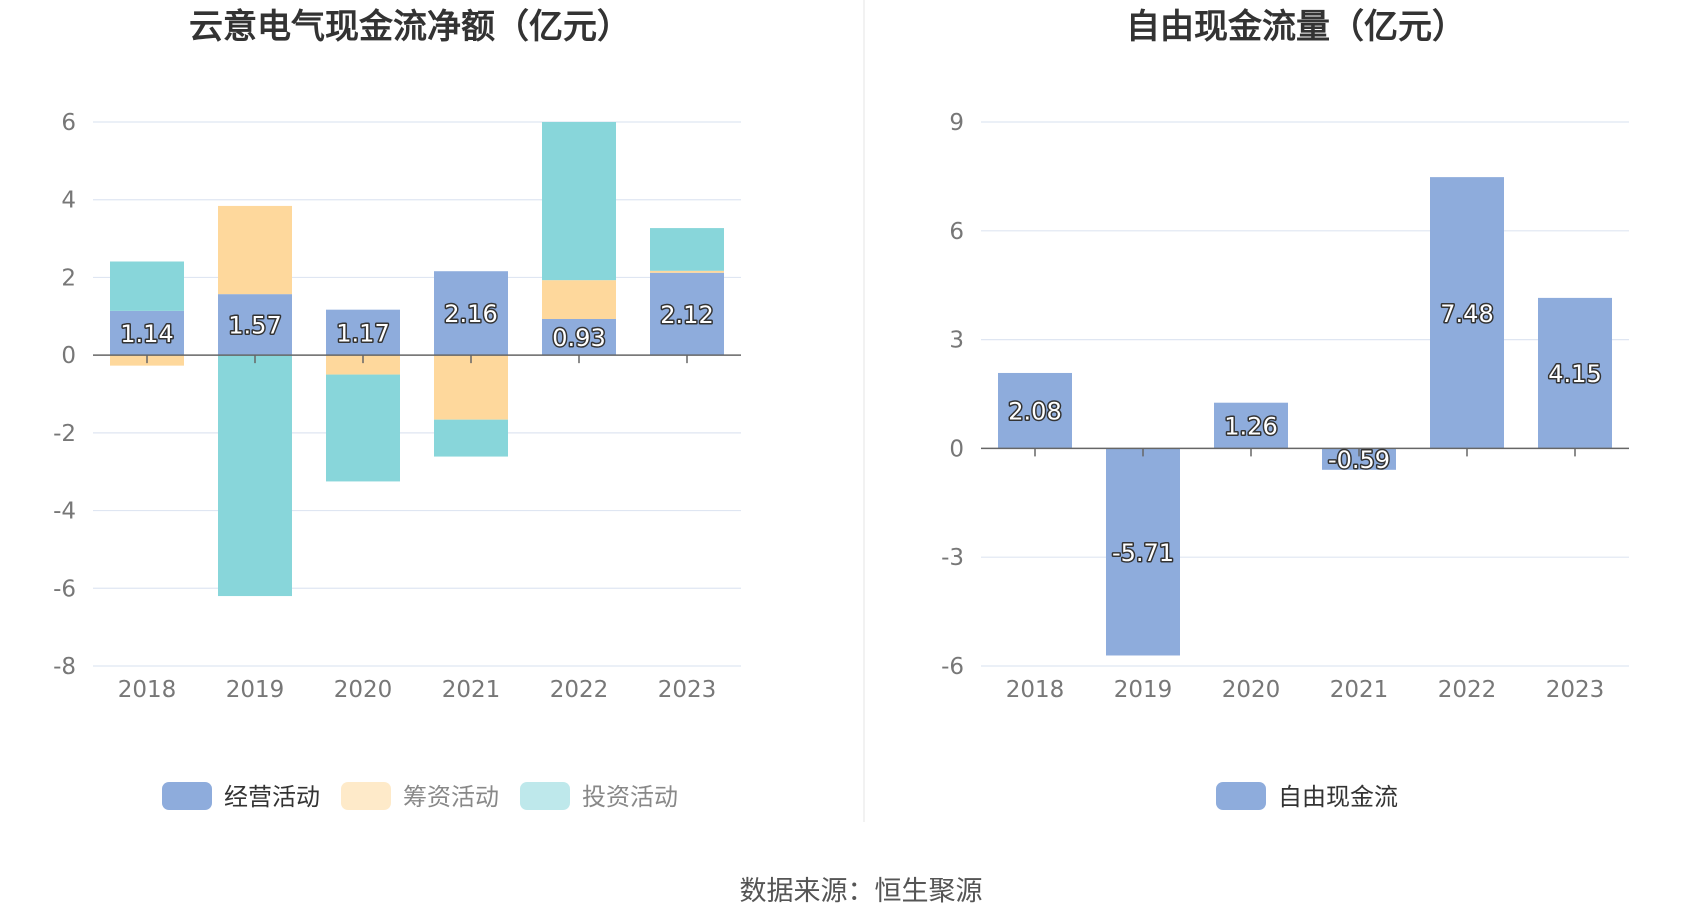 This screenshot has height=918, width=1700. I want to click on y-tick-label: -2, so click(64, 434).